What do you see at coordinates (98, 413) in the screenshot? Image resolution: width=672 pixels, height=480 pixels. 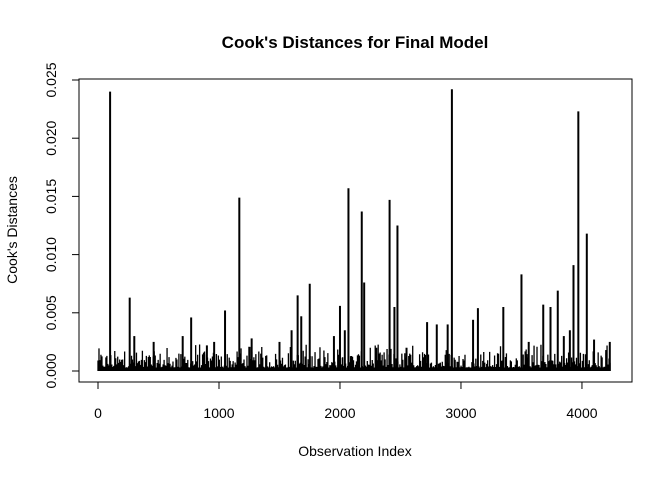 I see `x-tick-label-0: 0` at bounding box center [98, 413].